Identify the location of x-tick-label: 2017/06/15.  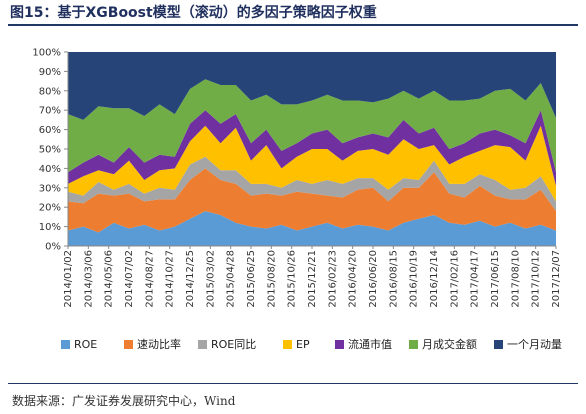
(495, 279).